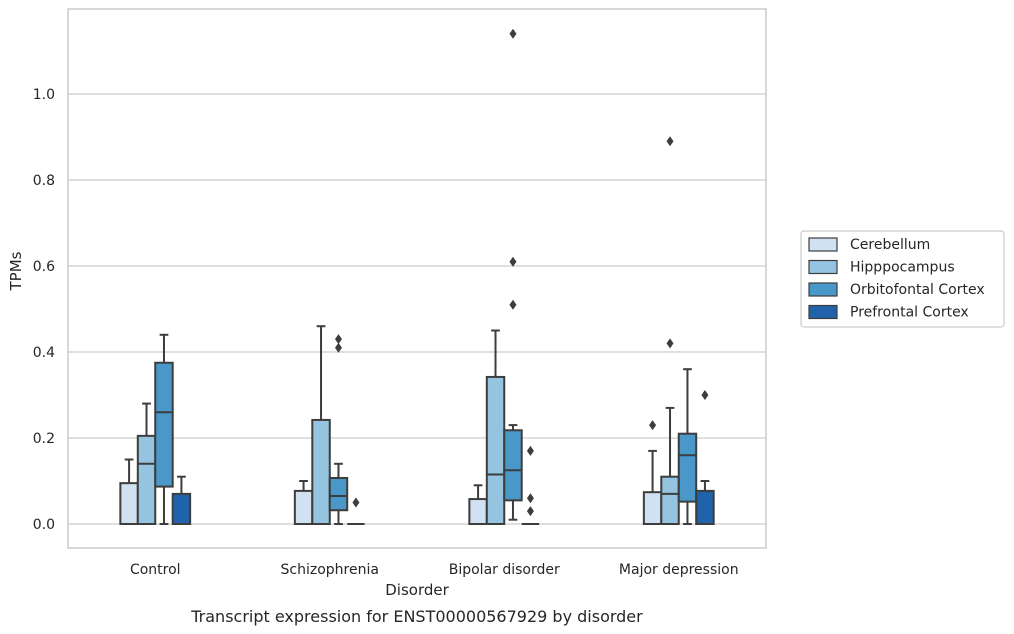 This screenshot has height=634, width=1014. Describe the element at coordinates (44, 95) in the screenshot. I see `y-tick-label: 1.0` at that location.